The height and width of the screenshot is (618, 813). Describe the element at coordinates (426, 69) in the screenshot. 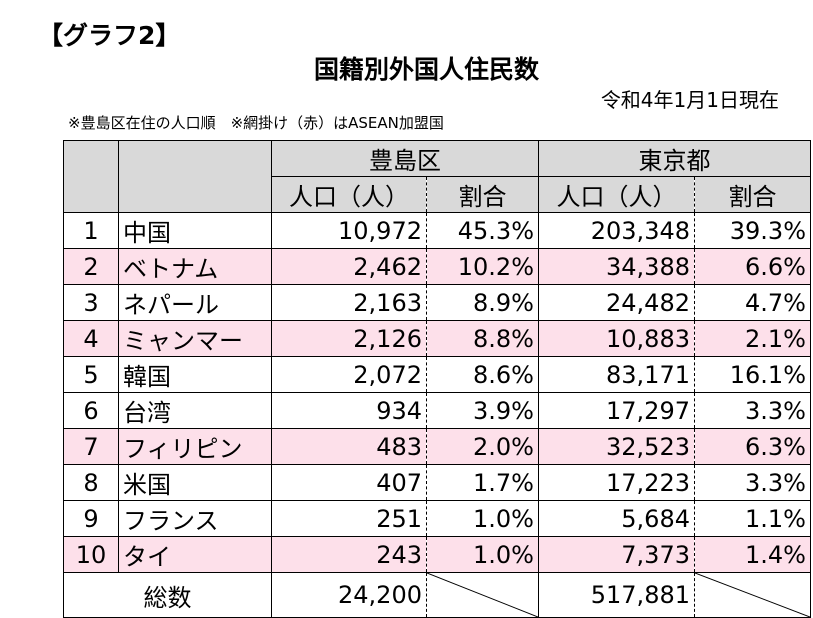

I see `page-title: 国籍別外国人住民数` at that location.